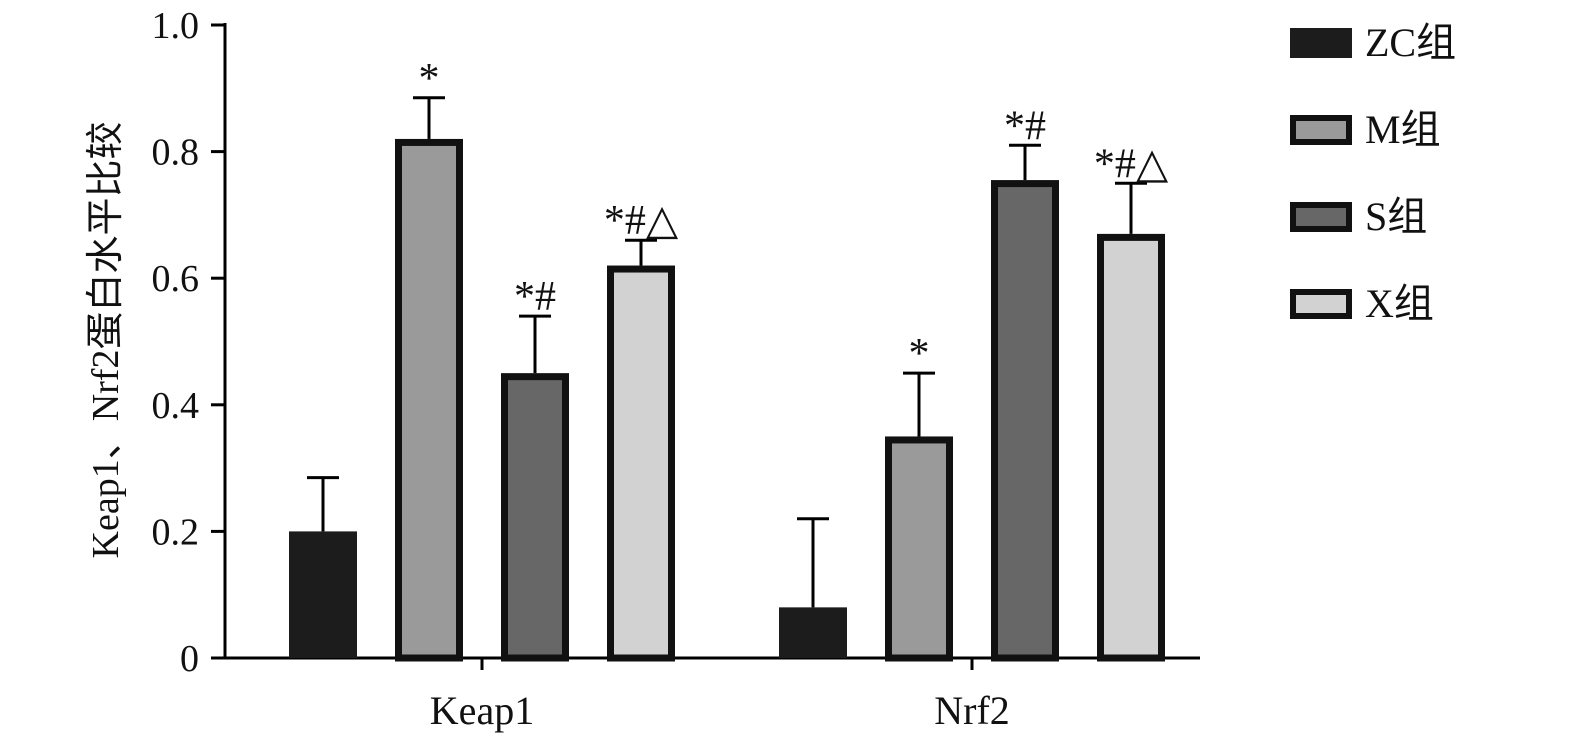 This screenshot has width=1575, height=742. Describe the element at coordinates (176, 153) in the screenshot. I see `y-tick-label: 0.8` at that location.